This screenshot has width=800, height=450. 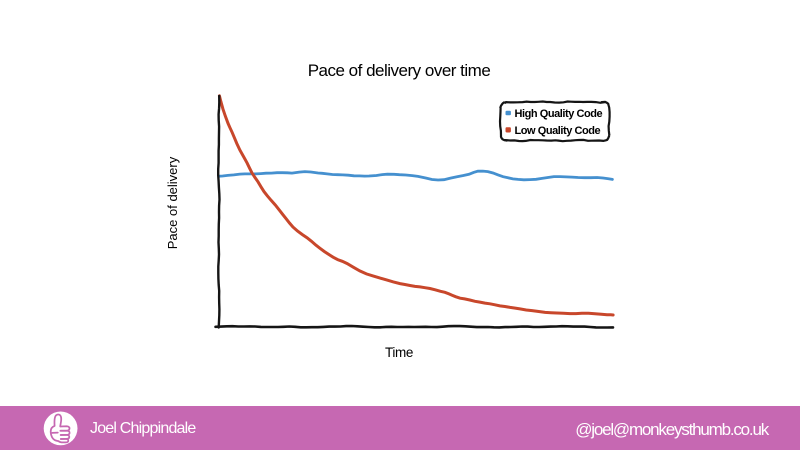 I want to click on svg-text: Pace of delivery, so click(x=172, y=202).